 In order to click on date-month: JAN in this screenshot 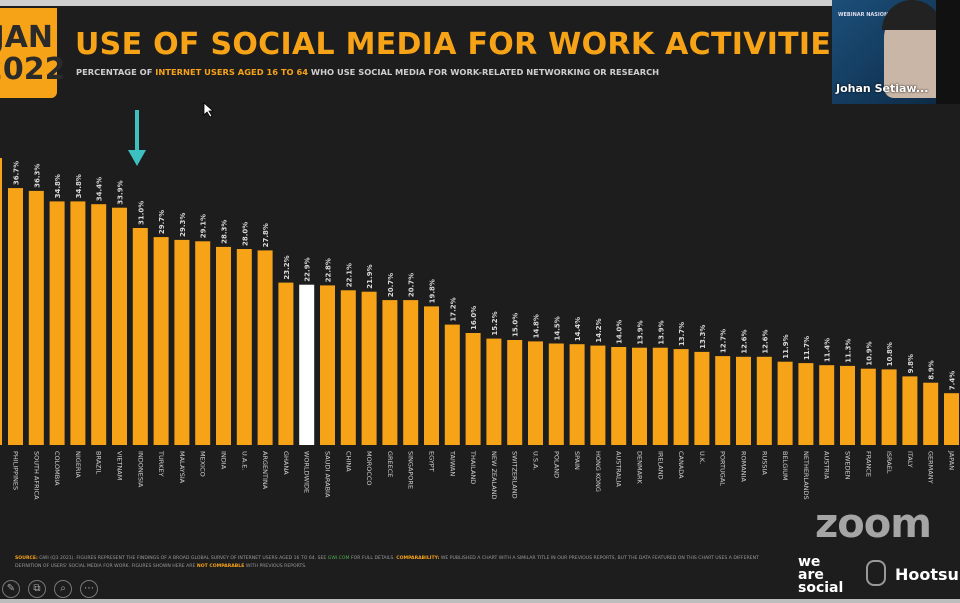, I will do `click(26, 37)`.